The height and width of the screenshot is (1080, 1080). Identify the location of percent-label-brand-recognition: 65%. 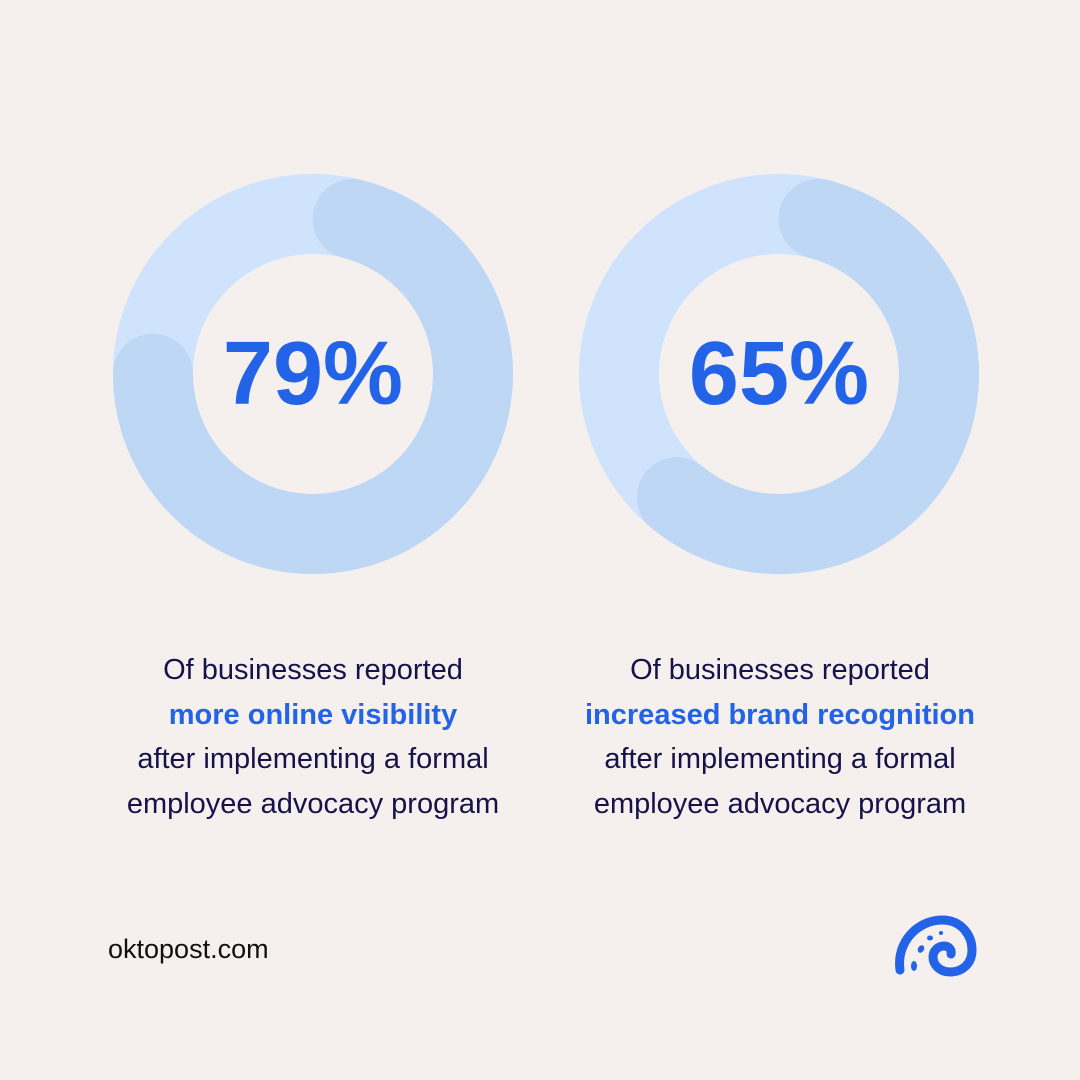
(779, 374).